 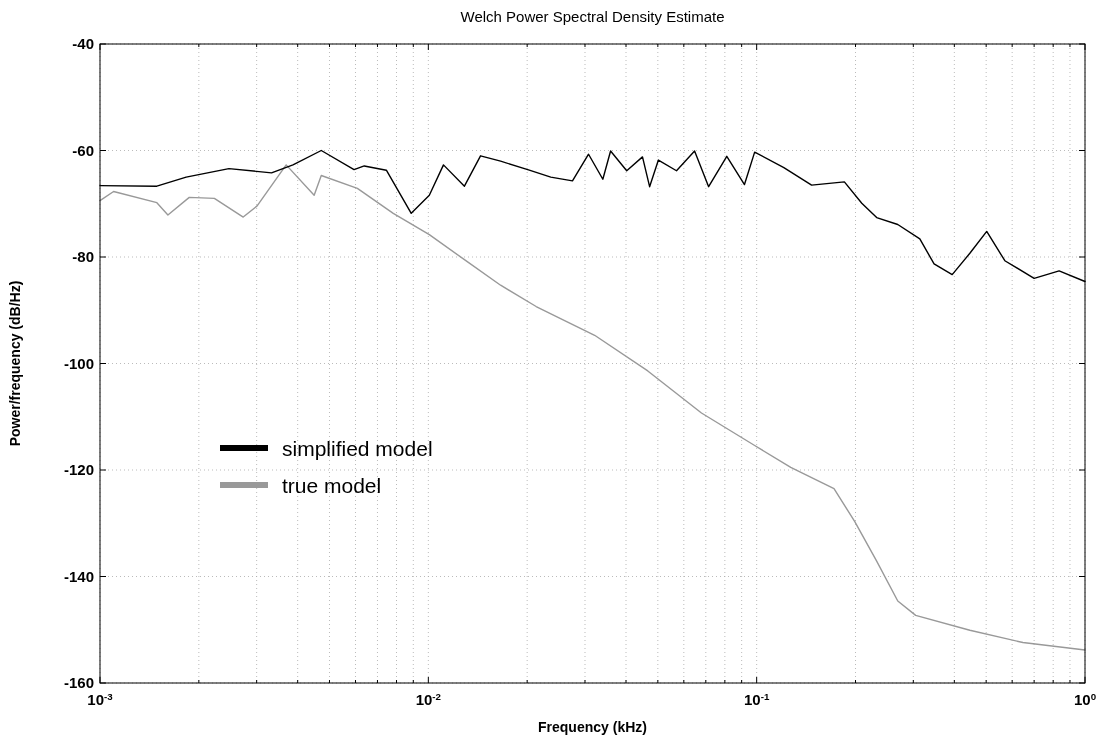 What do you see at coordinates (332, 485) in the screenshot?
I see `legend-label: true model` at bounding box center [332, 485].